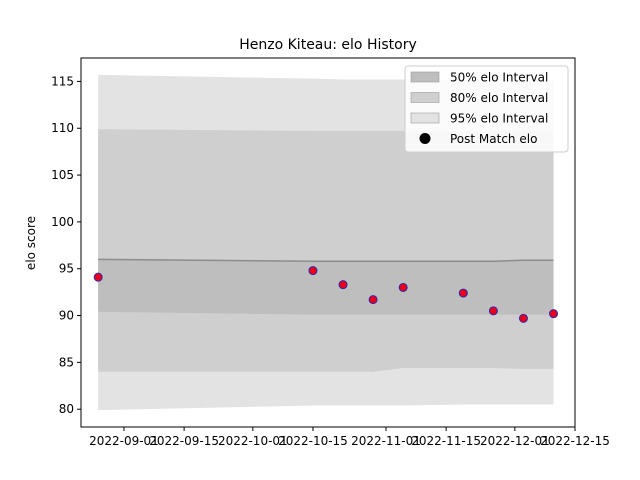  I want to click on legend-label: 80% elo Interval, so click(499, 98).